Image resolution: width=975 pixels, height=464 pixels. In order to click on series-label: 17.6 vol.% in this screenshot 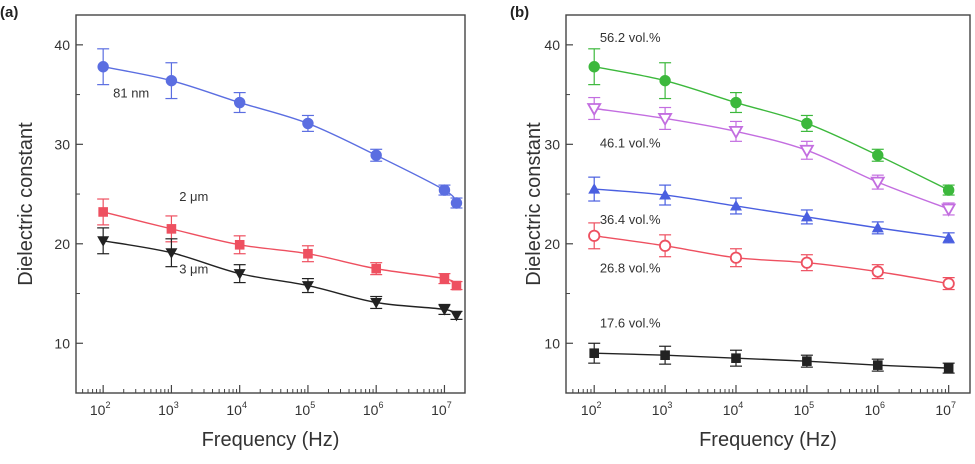, I will do `click(630, 322)`.